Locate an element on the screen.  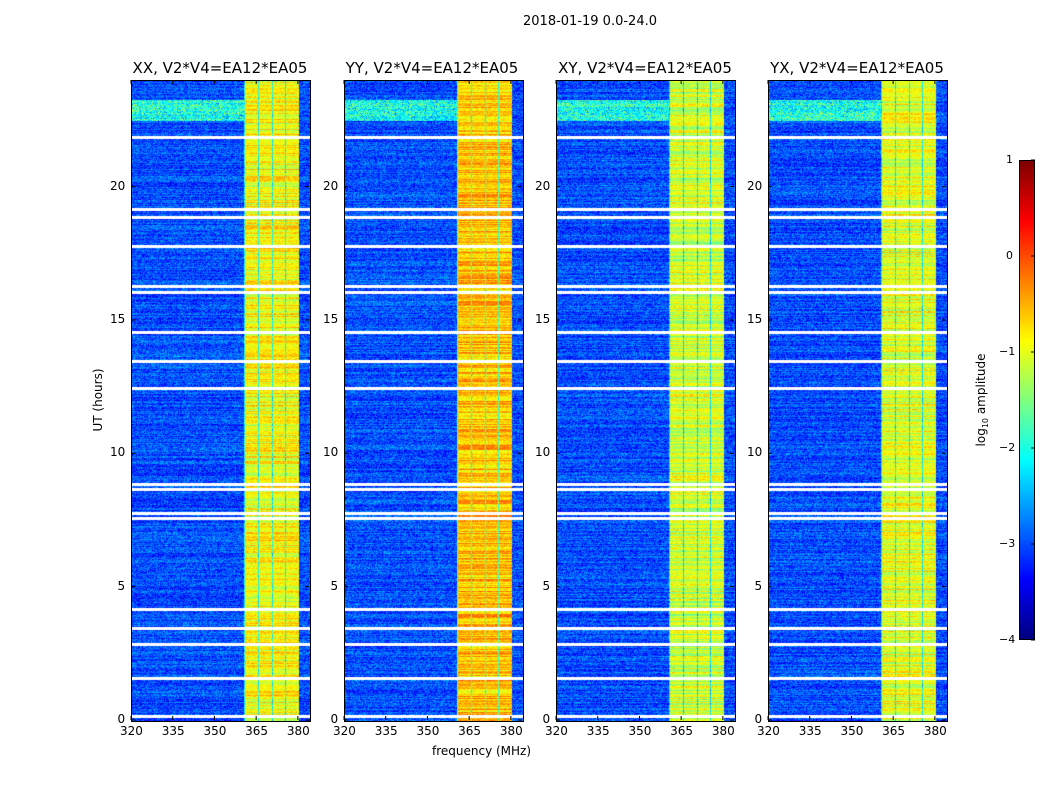
colorbar-label: log10 amplitude is located at coordinates (982, 400).